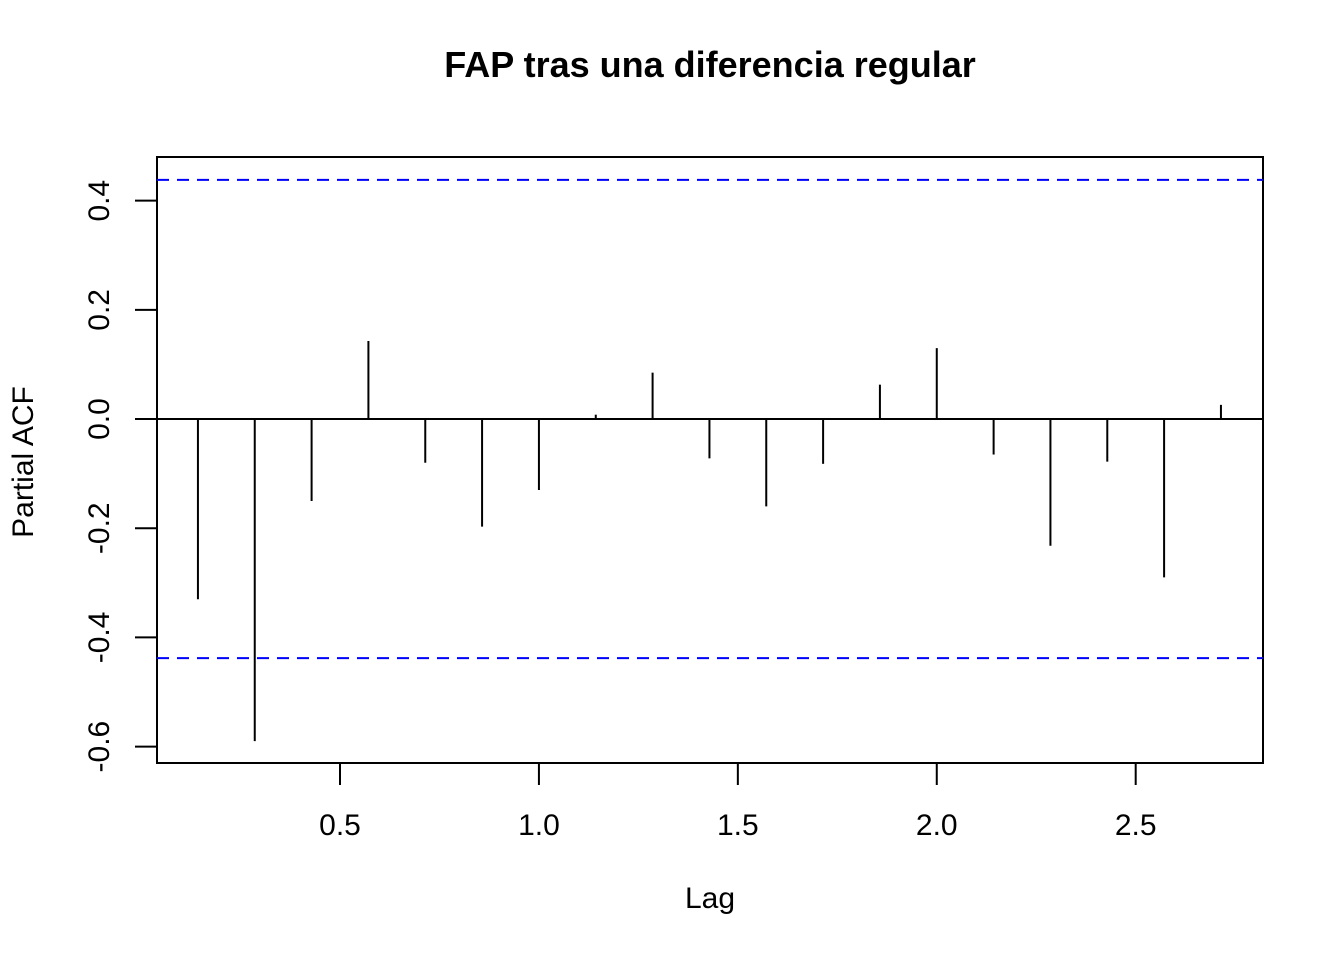 This screenshot has width=1344, height=960. What do you see at coordinates (99, 528) in the screenshot?
I see `y-tick-label: -0.2` at bounding box center [99, 528].